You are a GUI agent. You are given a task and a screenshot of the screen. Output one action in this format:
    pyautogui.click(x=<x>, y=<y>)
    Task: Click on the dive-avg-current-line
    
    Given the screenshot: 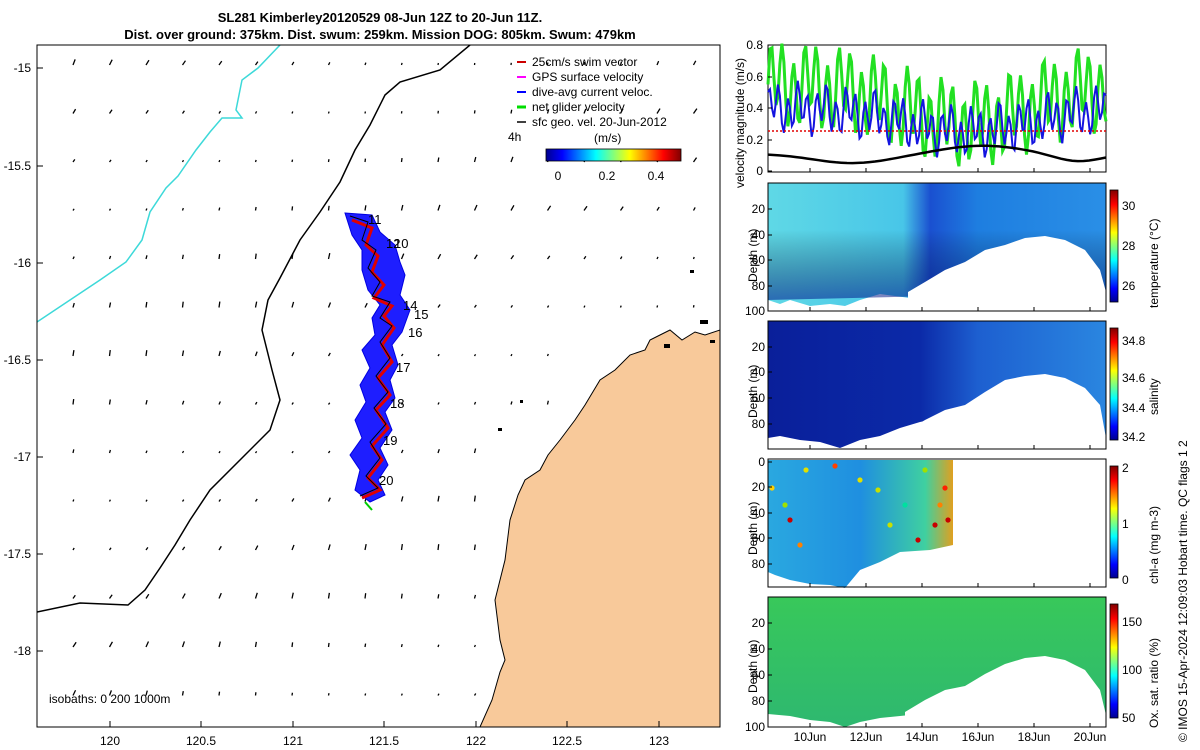 What is the action you would take?
    pyautogui.click(x=937, y=119)
    